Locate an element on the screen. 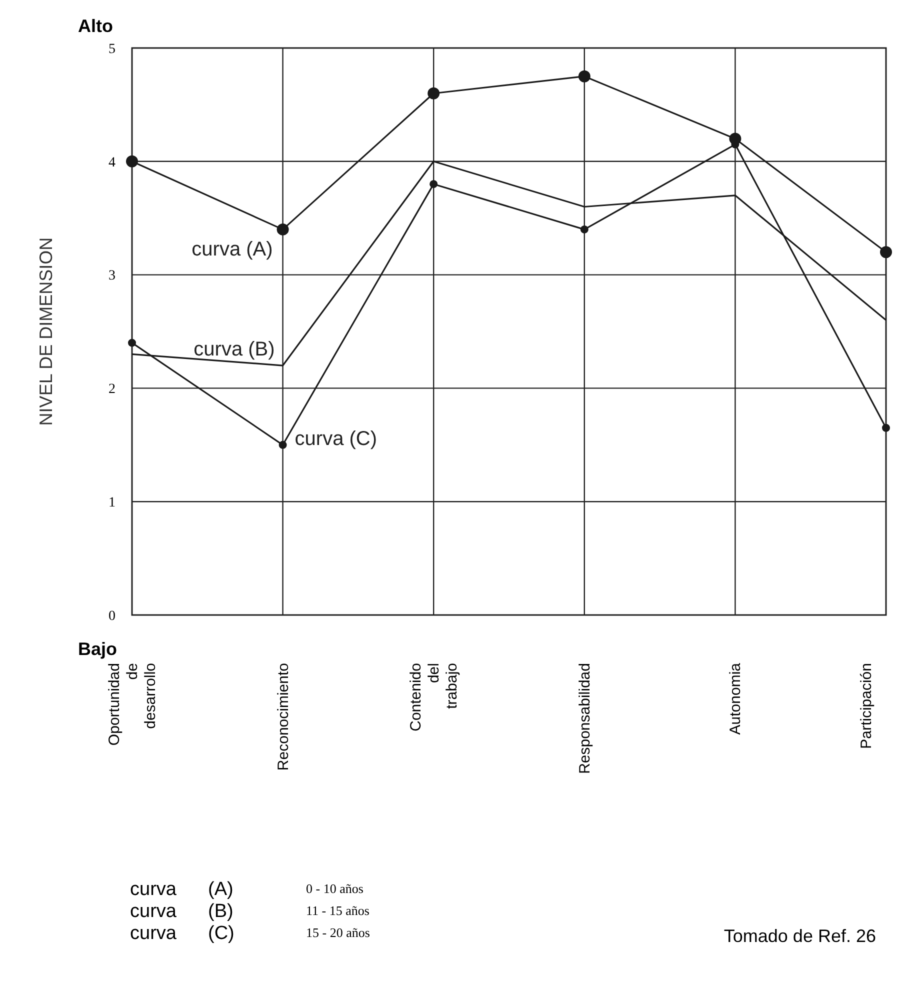 This screenshot has width=900, height=983. y-tick-label: 4 is located at coordinates (112, 162).